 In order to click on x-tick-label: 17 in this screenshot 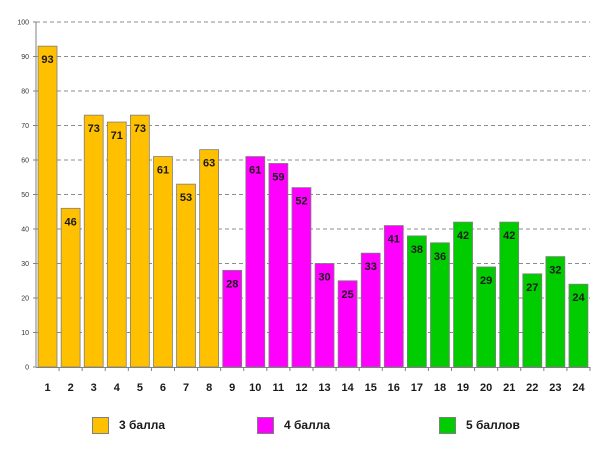, I will do `click(417, 388)`.